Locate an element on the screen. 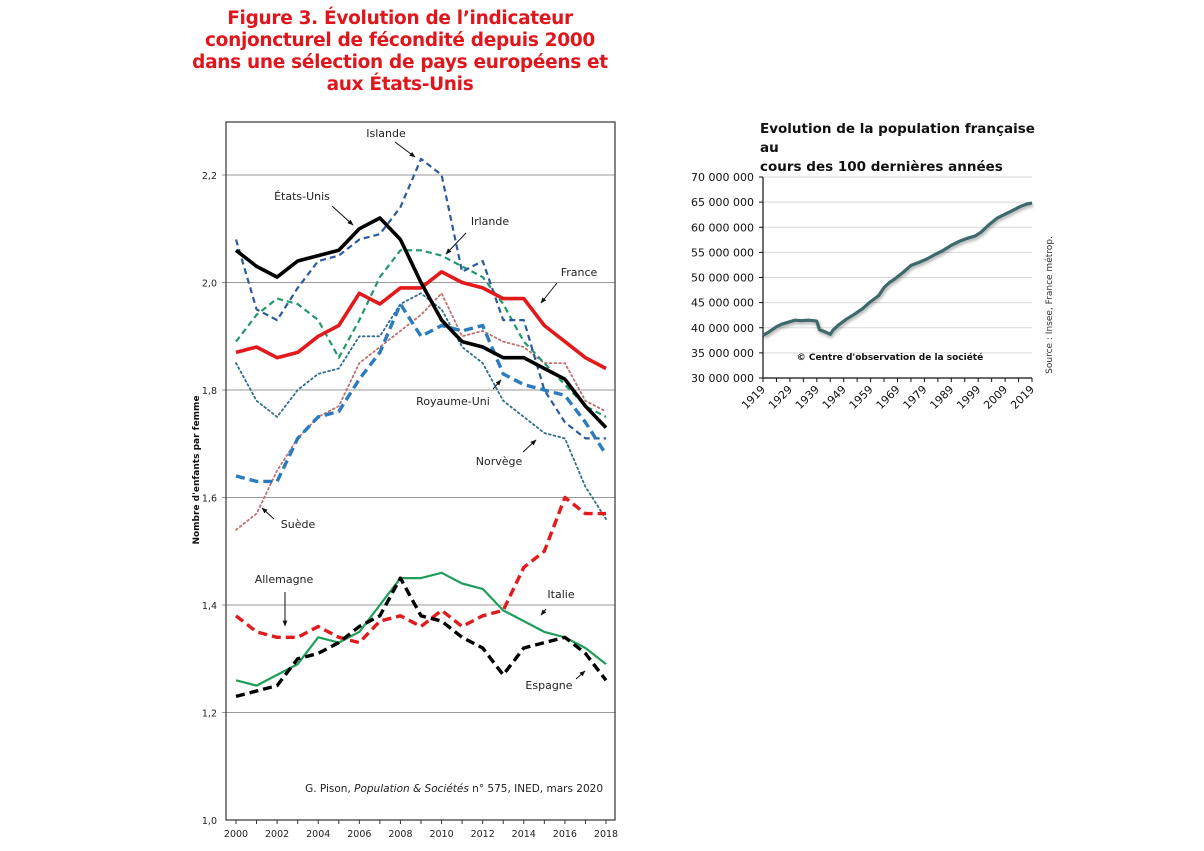 The height and width of the screenshot is (851, 1204). annotation-label: Islande is located at coordinates (386, 133).